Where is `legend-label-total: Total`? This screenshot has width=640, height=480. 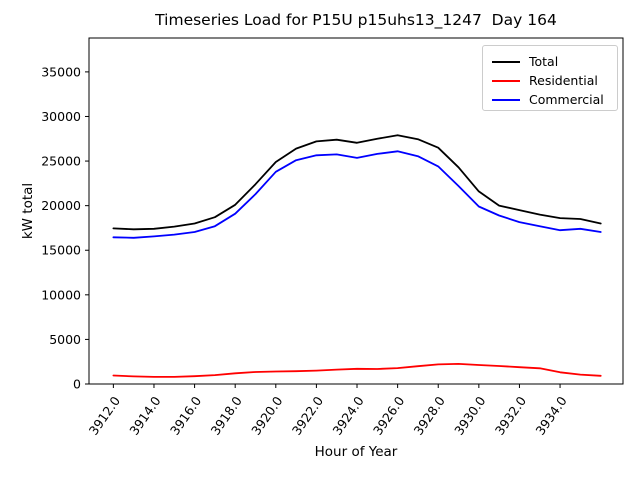
legend-label-total: Total is located at coordinates (544, 61).